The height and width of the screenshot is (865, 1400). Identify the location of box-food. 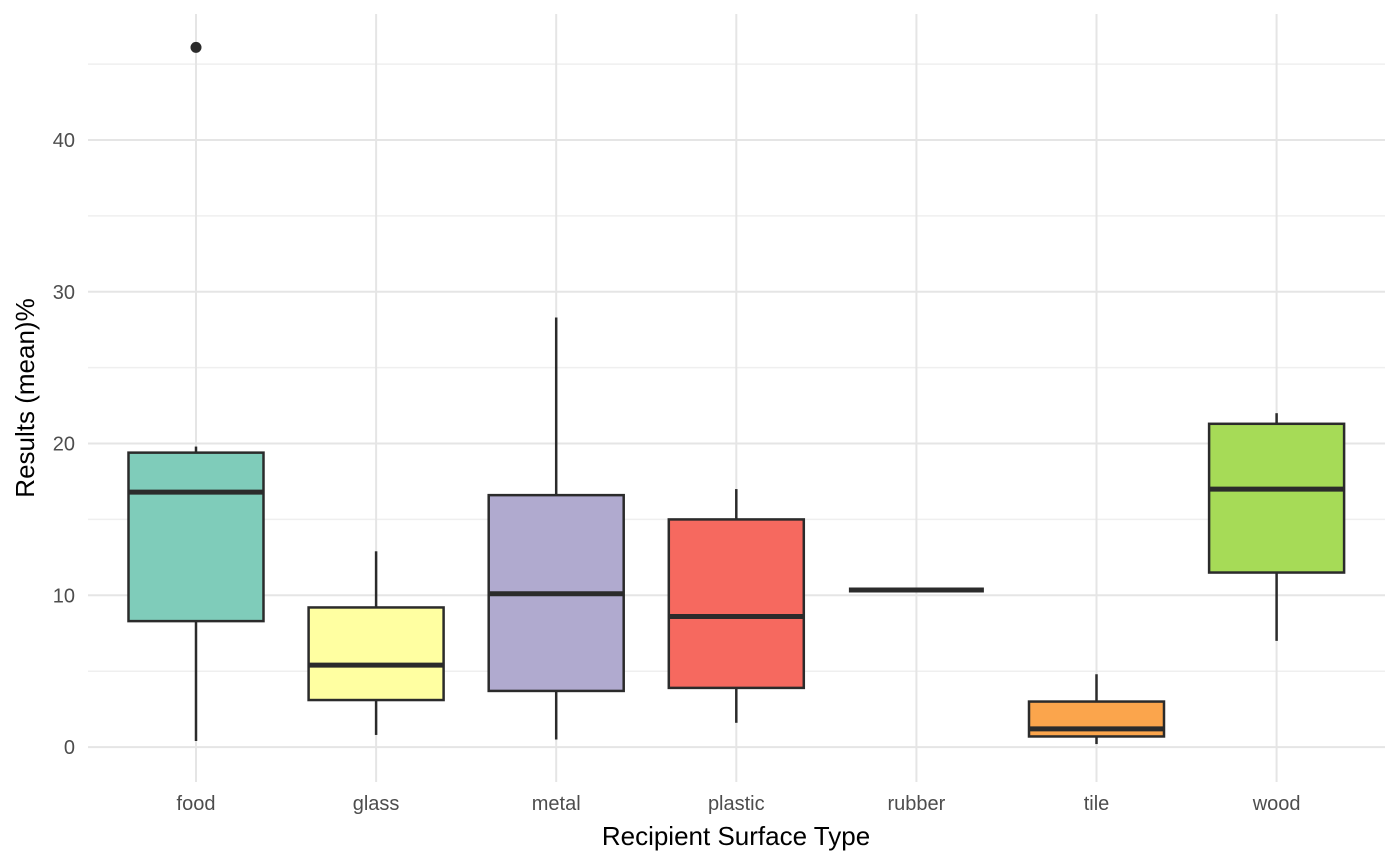
(196, 391).